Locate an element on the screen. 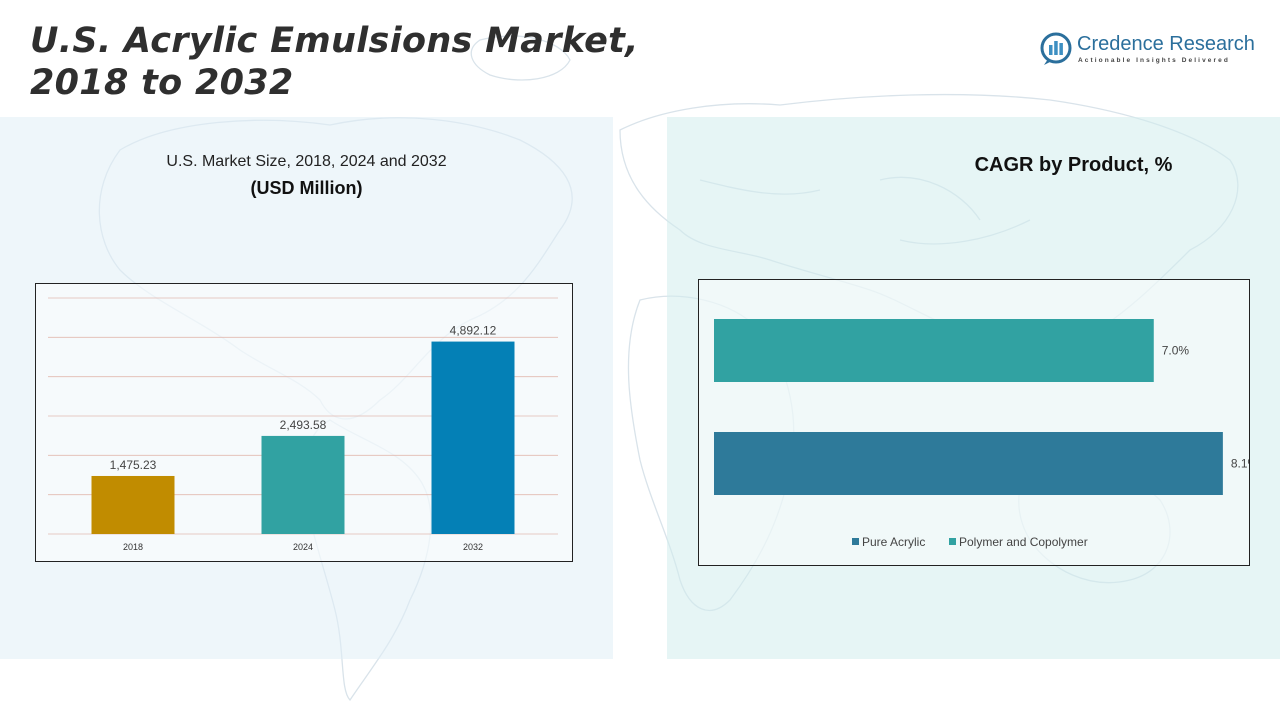 The image size is (1280, 720). legend-label-polymer-and-copolymer: Polymer and Copolymer is located at coordinates (1023, 542).